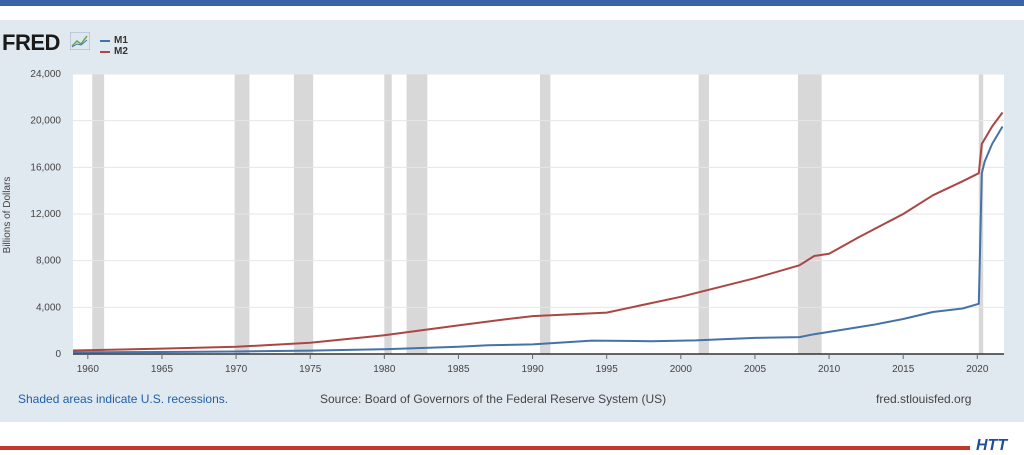 This screenshot has width=1024, height=455. I want to click on x-tick-label: 1970, so click(236, 369).